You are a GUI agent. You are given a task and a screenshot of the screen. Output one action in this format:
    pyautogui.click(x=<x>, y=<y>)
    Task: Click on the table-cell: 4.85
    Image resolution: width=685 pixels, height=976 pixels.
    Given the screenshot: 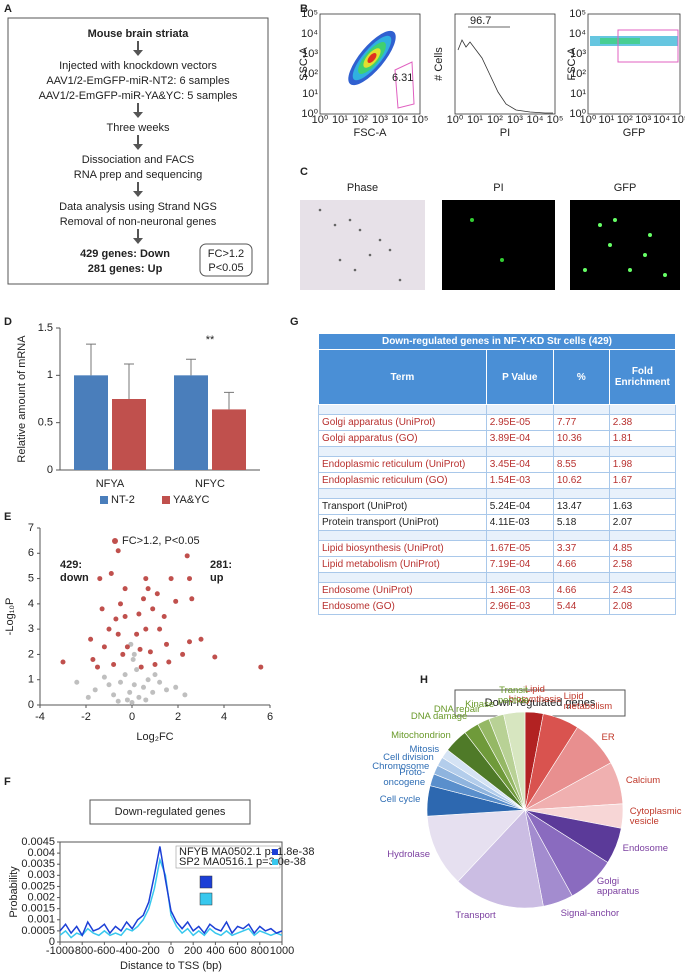 What is the action you would take?
    pyautogui.click(x=642, y=548)
    